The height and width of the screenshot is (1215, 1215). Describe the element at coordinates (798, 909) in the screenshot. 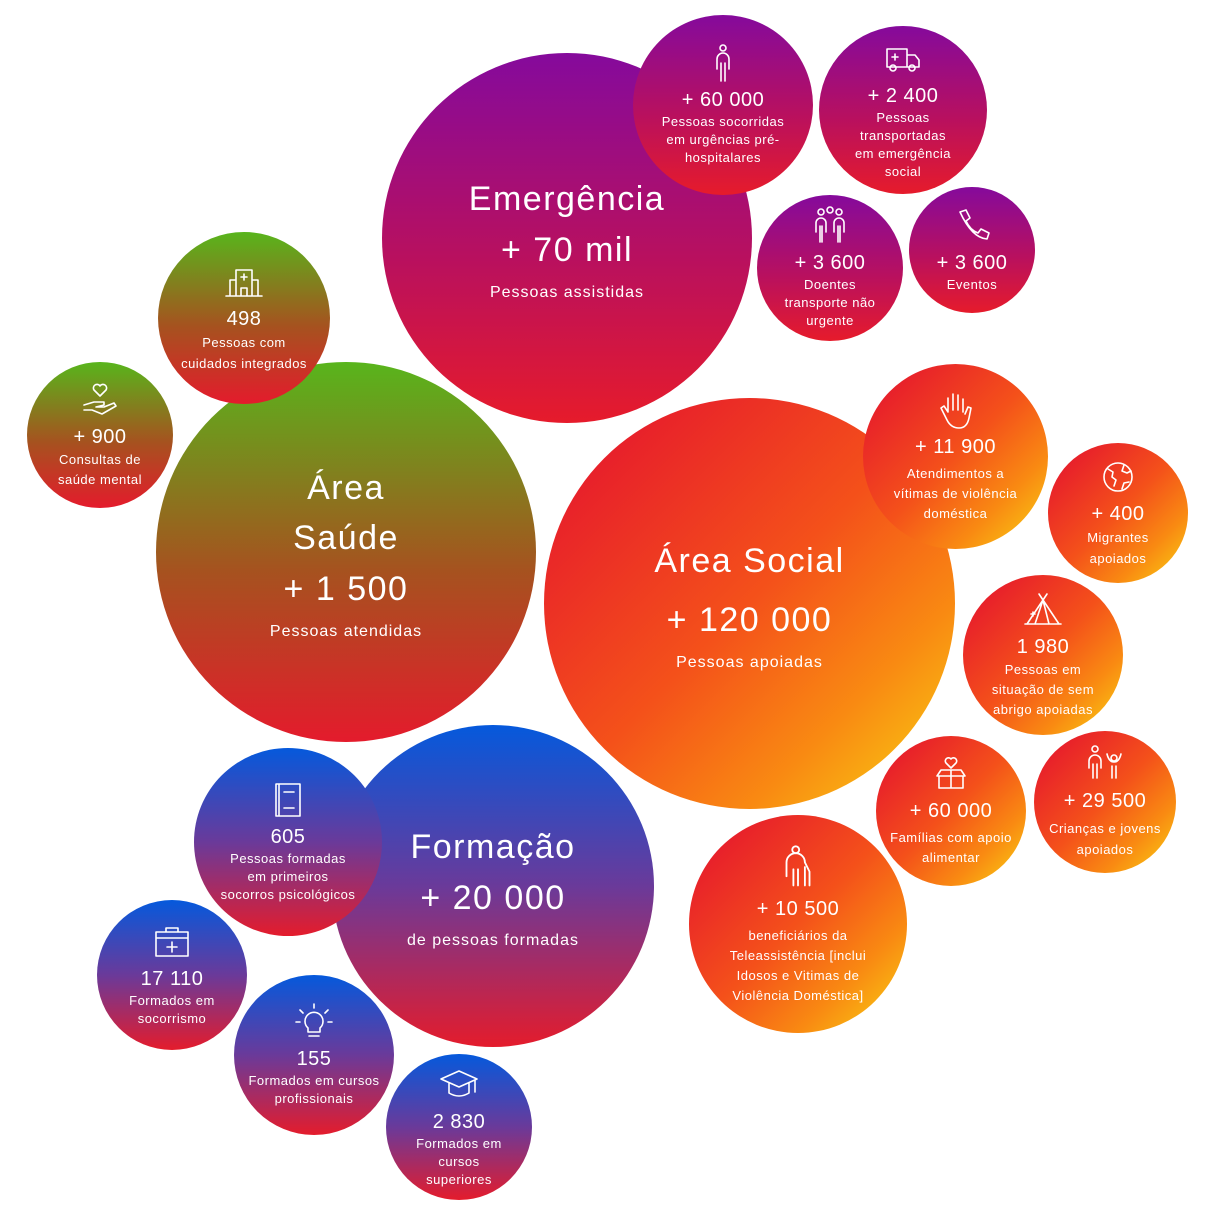

I see `value: + 10 500` at that location.